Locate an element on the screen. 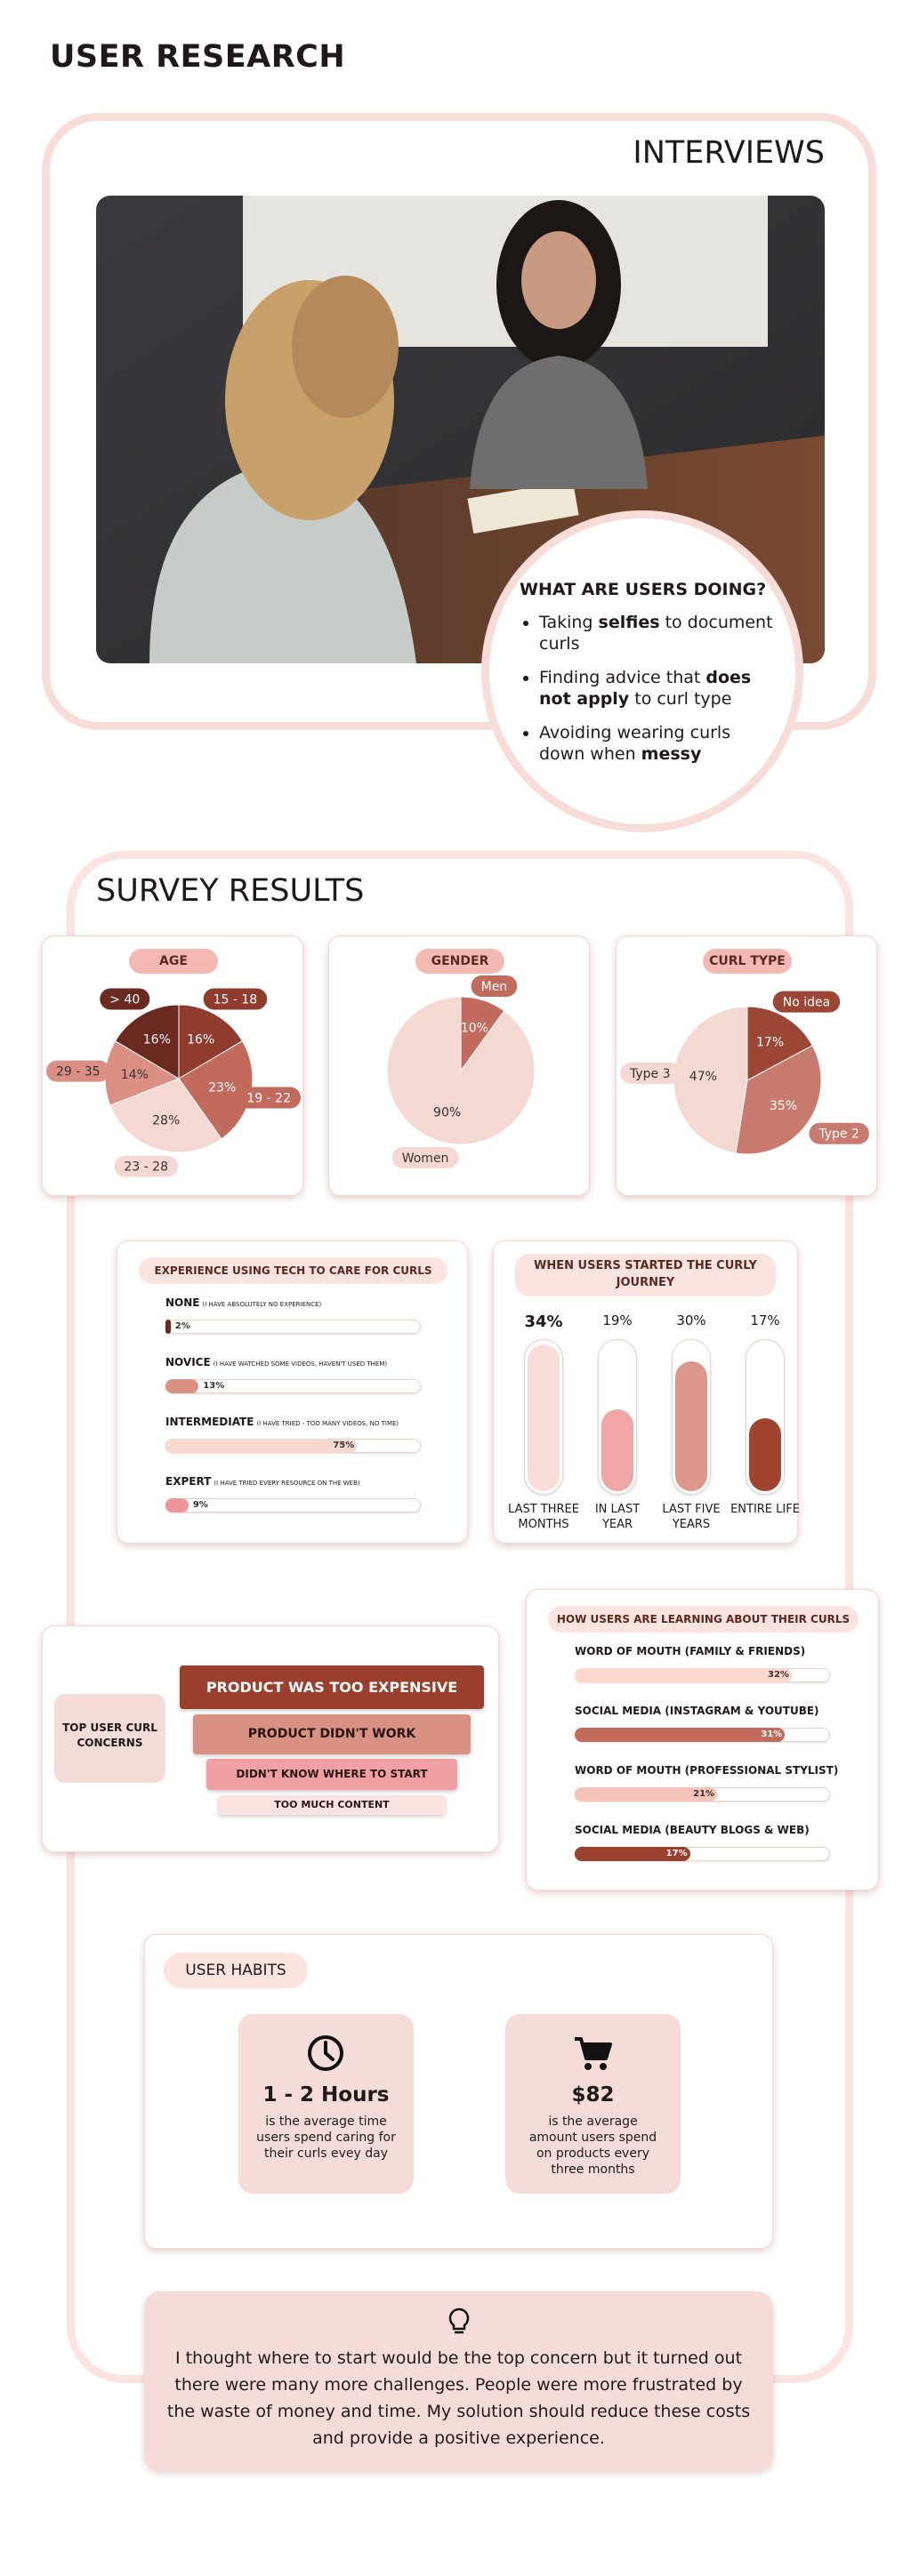  bar-label: SOCIAL MEDIA (INSTAGRAM & YOUTUBE) is located at coordinates (720, 1713).